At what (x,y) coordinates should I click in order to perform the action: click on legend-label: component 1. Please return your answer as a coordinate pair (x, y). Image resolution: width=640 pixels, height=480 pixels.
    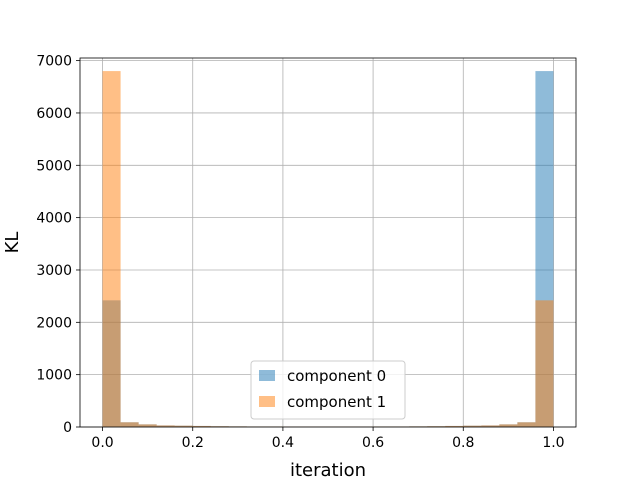
    Looking at the image, I should click on (336, 402).